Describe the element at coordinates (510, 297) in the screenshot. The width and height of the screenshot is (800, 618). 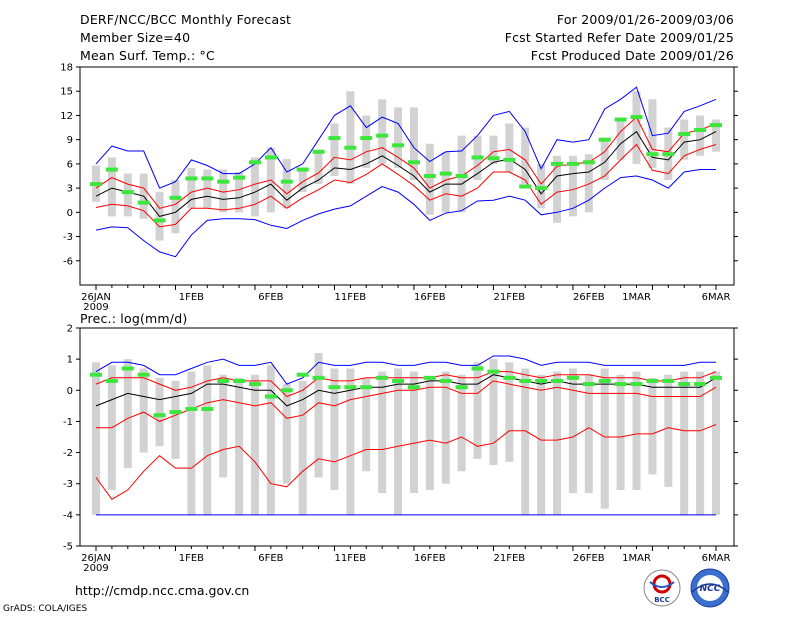
I see `p1-xtick-label: 21FEB` at that location.